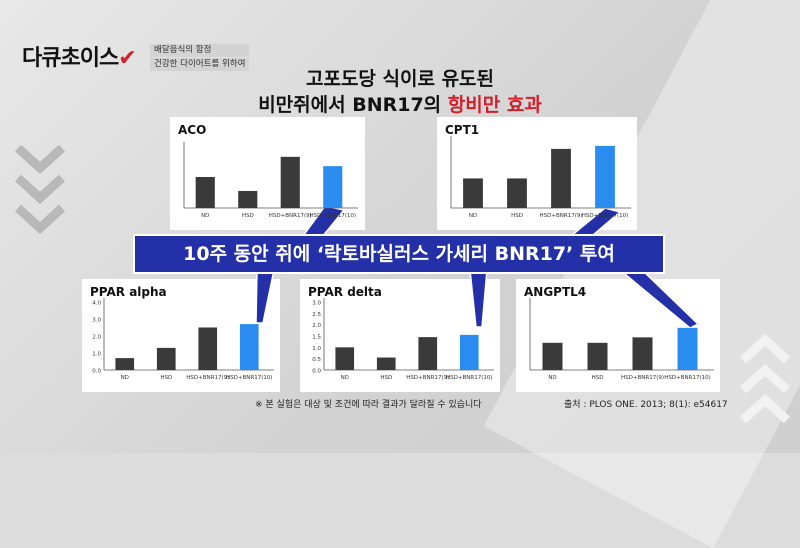  I want to click on disclaimer-note: ※ 본 실험은 대상 및 조건에 따라 결과가 달라질 수 있습니다, so click(368, 405).